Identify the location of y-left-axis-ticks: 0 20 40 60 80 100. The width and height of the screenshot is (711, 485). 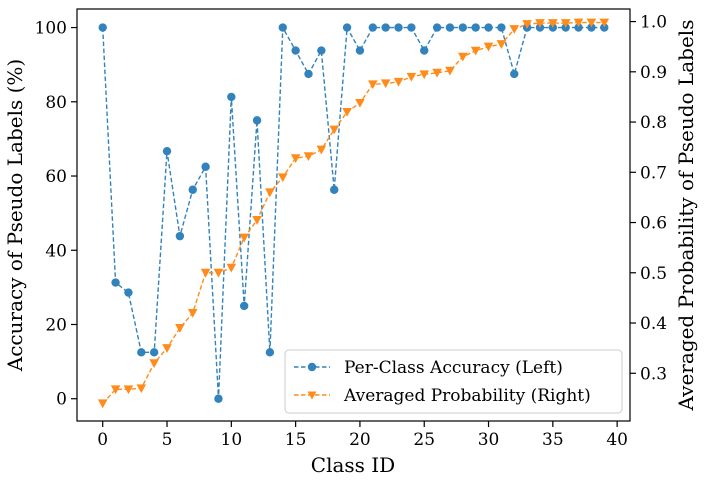
(56, 214).